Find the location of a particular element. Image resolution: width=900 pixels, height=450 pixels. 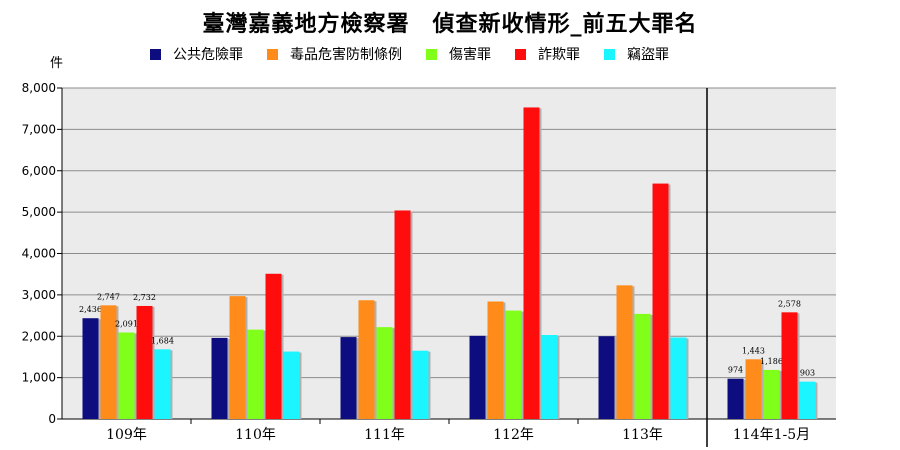

legend-item: 詐欺罪 is located at coordinates (547, 54).